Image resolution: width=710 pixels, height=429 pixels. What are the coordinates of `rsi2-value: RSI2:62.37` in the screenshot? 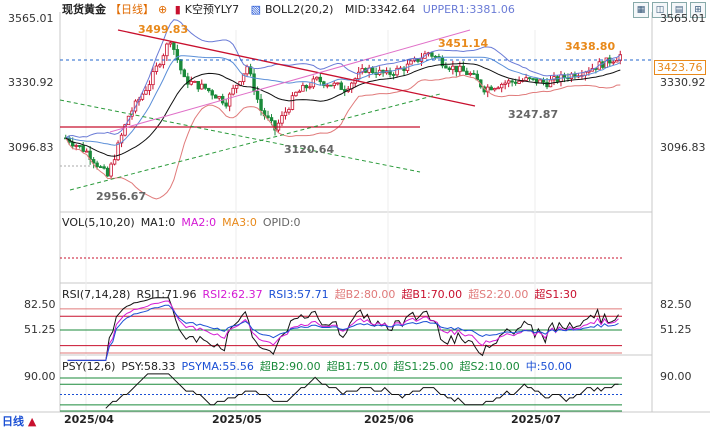 It's located at (232, 294).